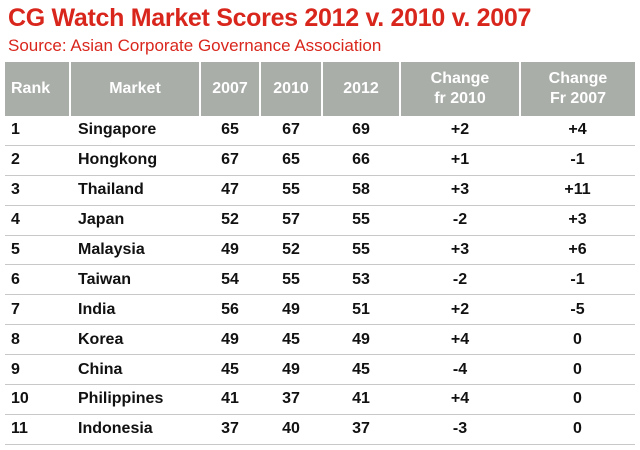  What do you see at coordinates (460, 429) in the screenshot?
I see `table-cell: -3` at bounding box center [460, 429].